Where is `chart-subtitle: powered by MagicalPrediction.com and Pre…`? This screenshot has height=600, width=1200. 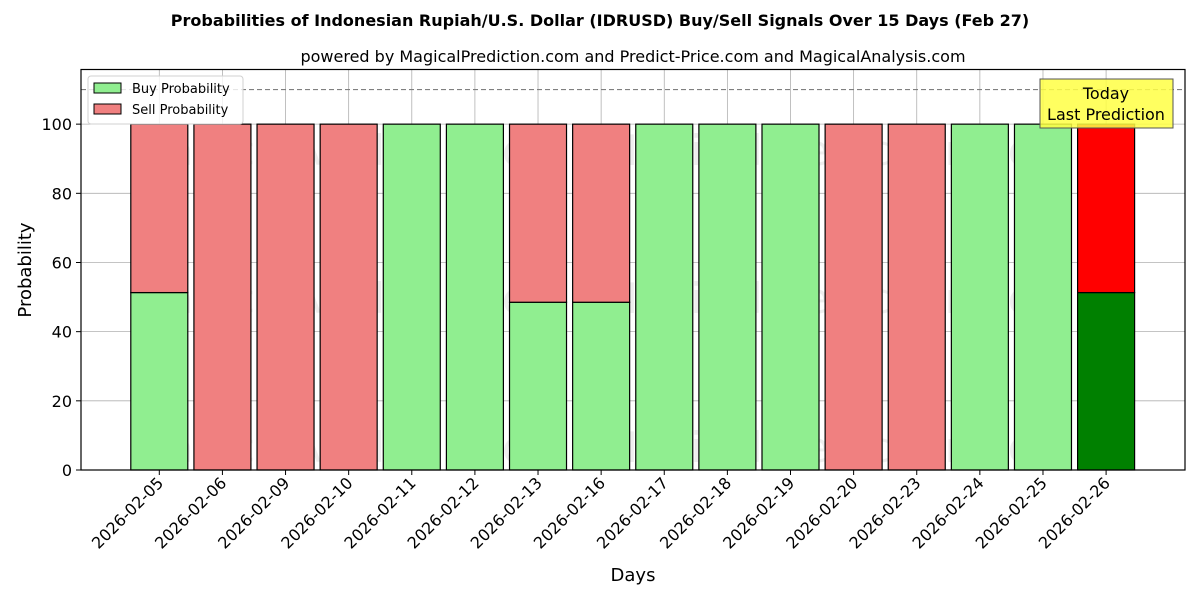
chart-subtitle: powered by MagicalPrediction.com and Pre… is located at coordinates (632, 56).